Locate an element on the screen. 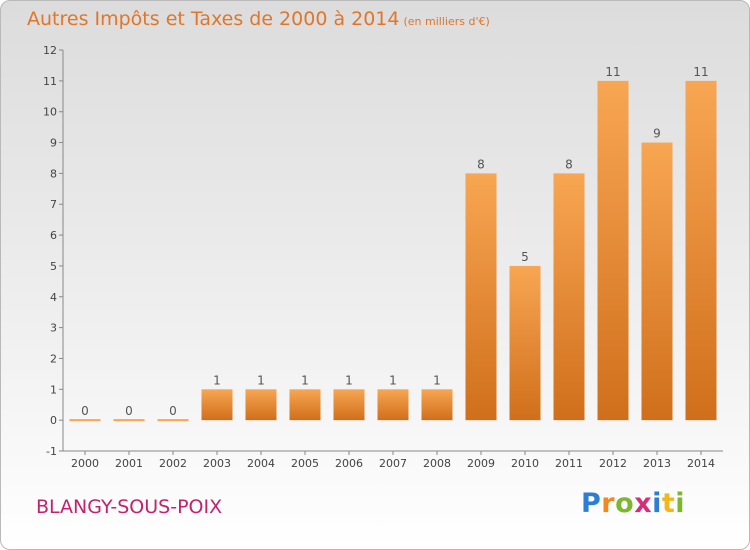 The height and width of the screenshot is (550, 750). x-tick-label: 2013 is located at coordinates (657, 463).